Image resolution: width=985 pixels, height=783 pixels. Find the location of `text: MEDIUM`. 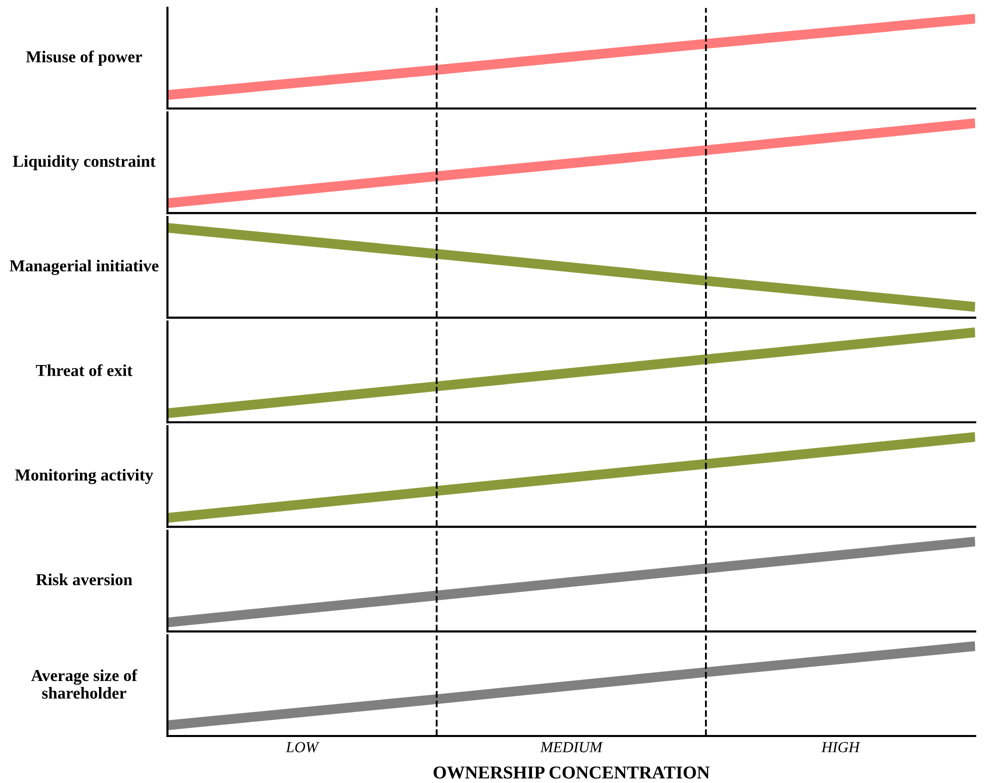

text: MEDIUM is located at coordinates (571, 747).